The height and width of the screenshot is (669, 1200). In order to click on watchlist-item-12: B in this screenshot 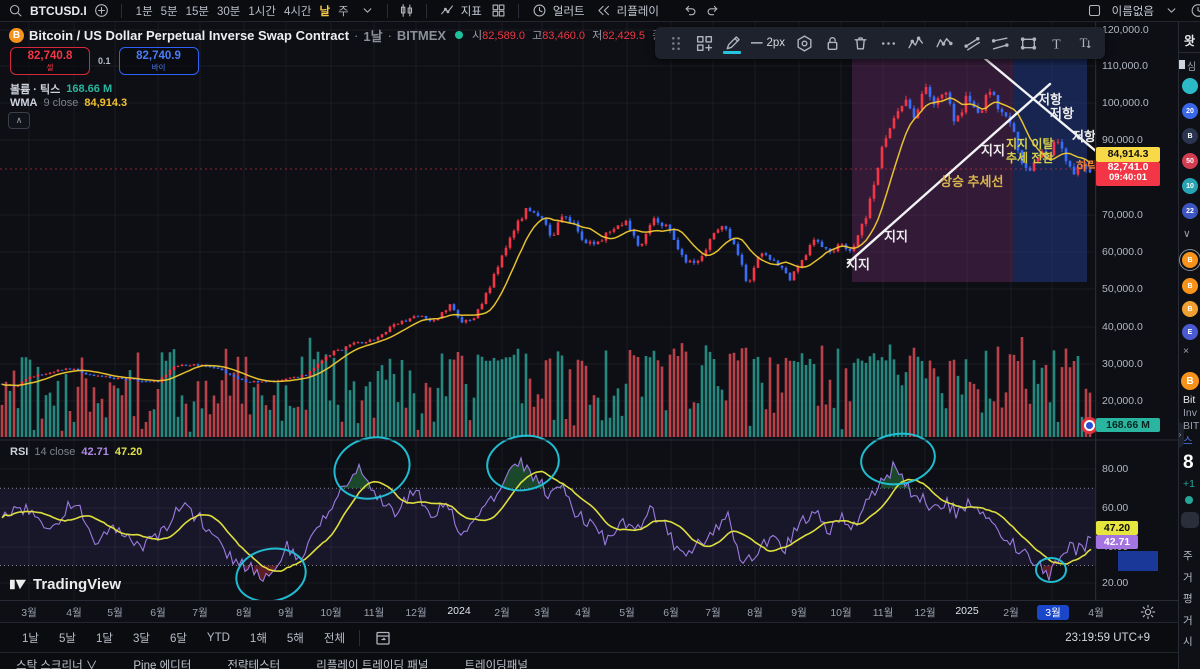, I will do `click(1190, 381)`.